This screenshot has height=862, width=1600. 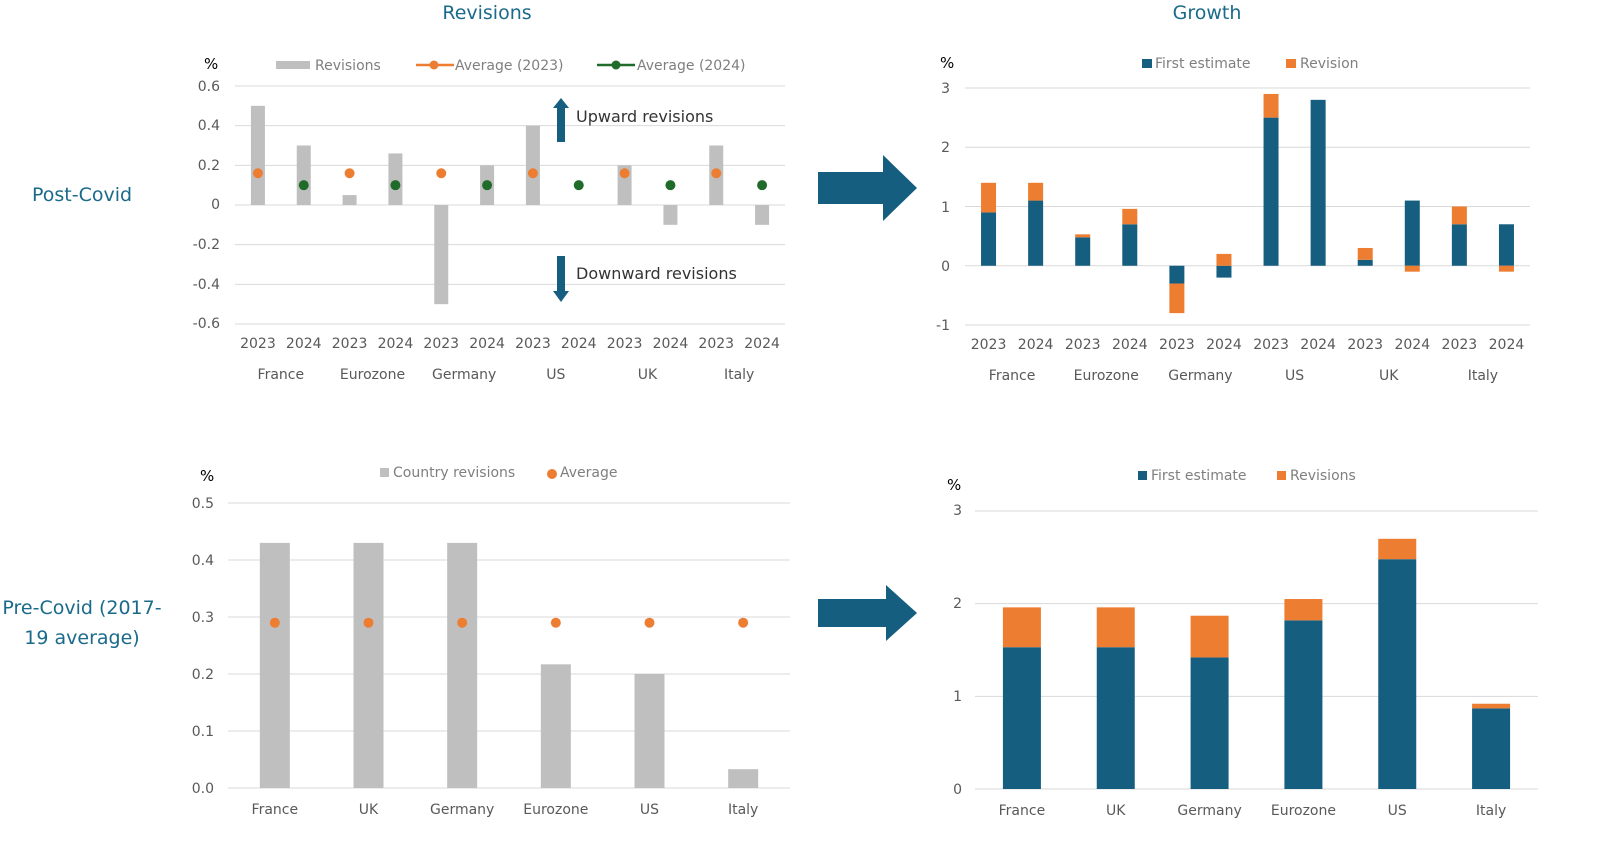 I want to click on y-tick: 0, so click(x=215, y=205).